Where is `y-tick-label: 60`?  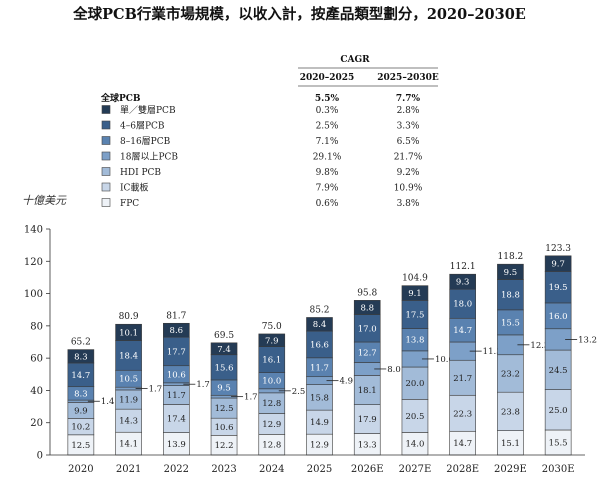 y-tick-label: 60 is located at coordinates (36, 359).